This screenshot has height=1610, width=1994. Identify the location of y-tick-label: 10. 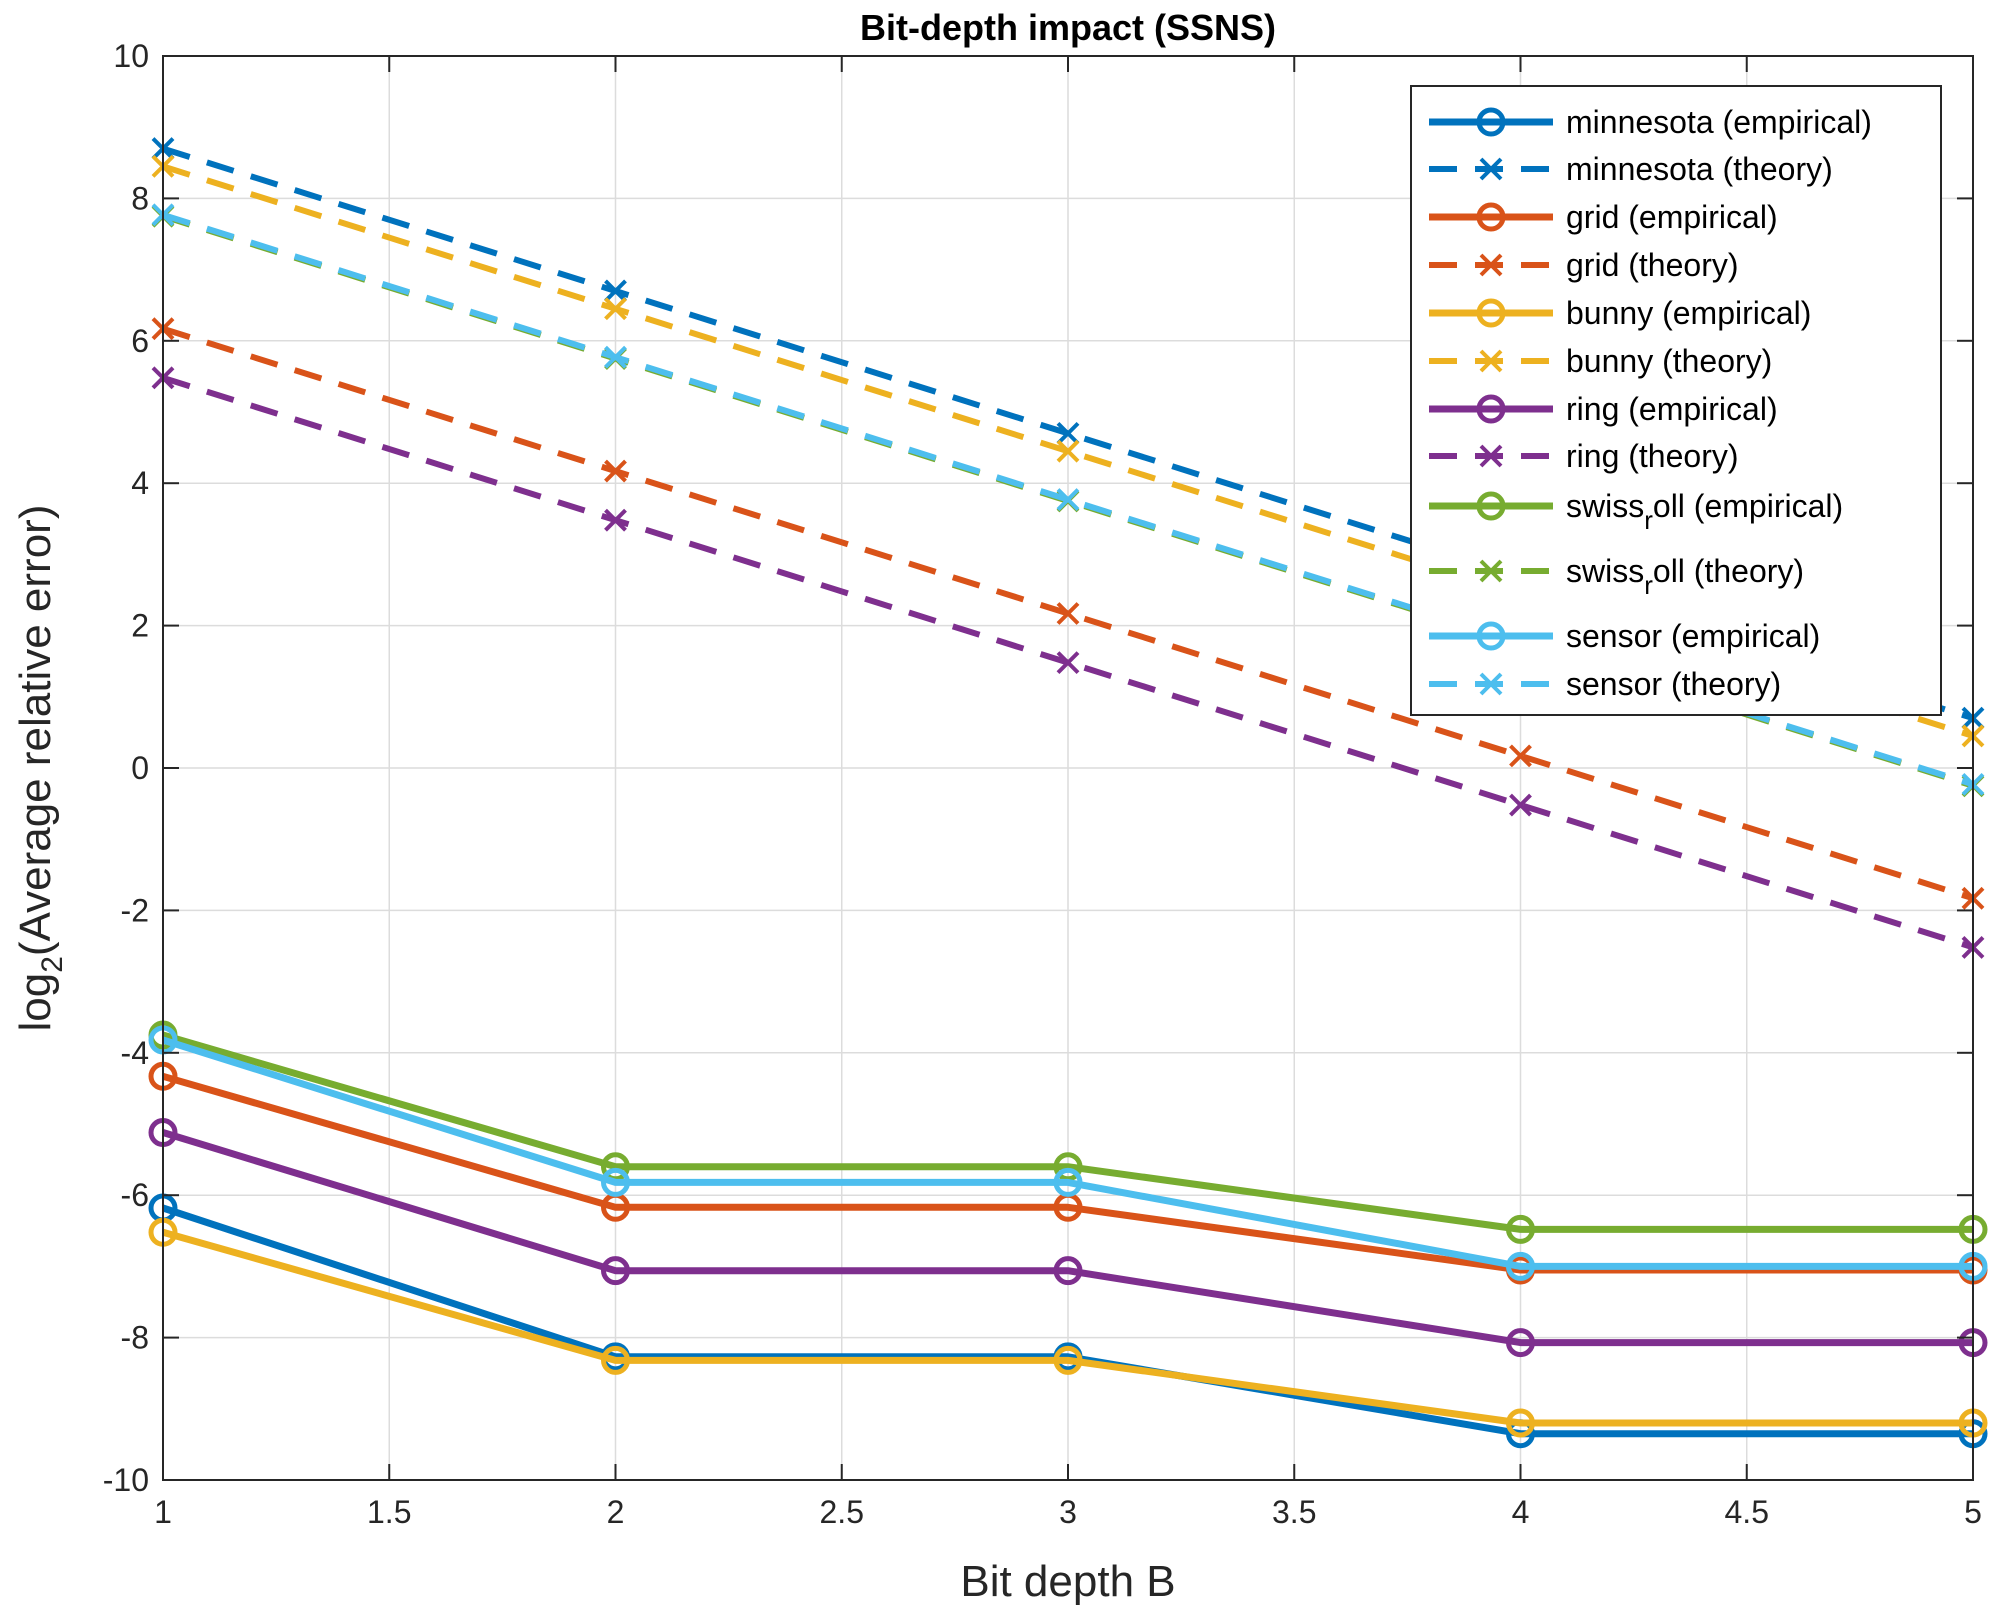
(131, 56).